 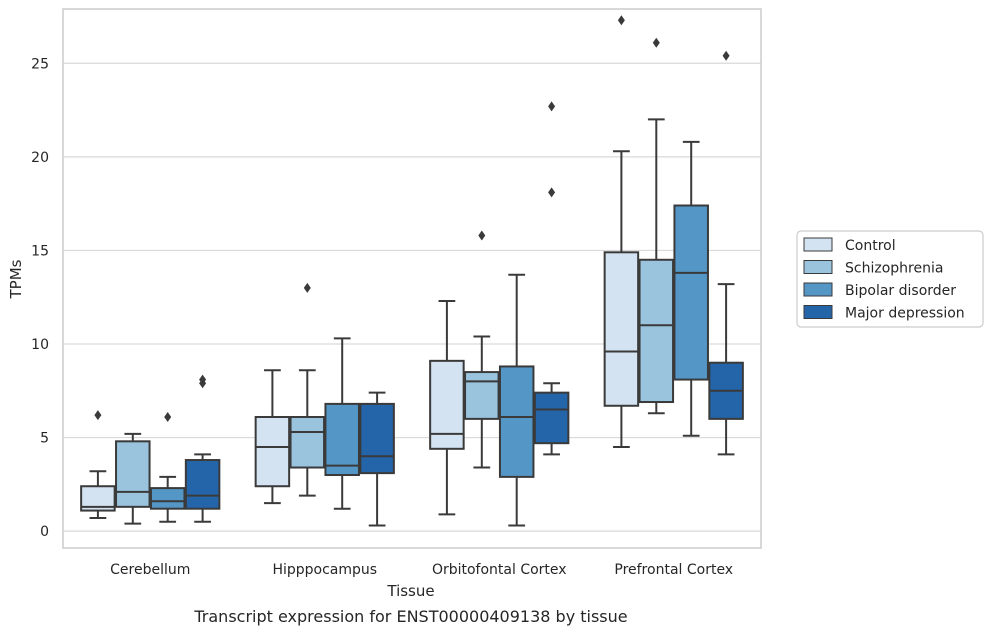 I want to click on x-tick-label: Prefrontal Cortex, so click(x=673, y=570).